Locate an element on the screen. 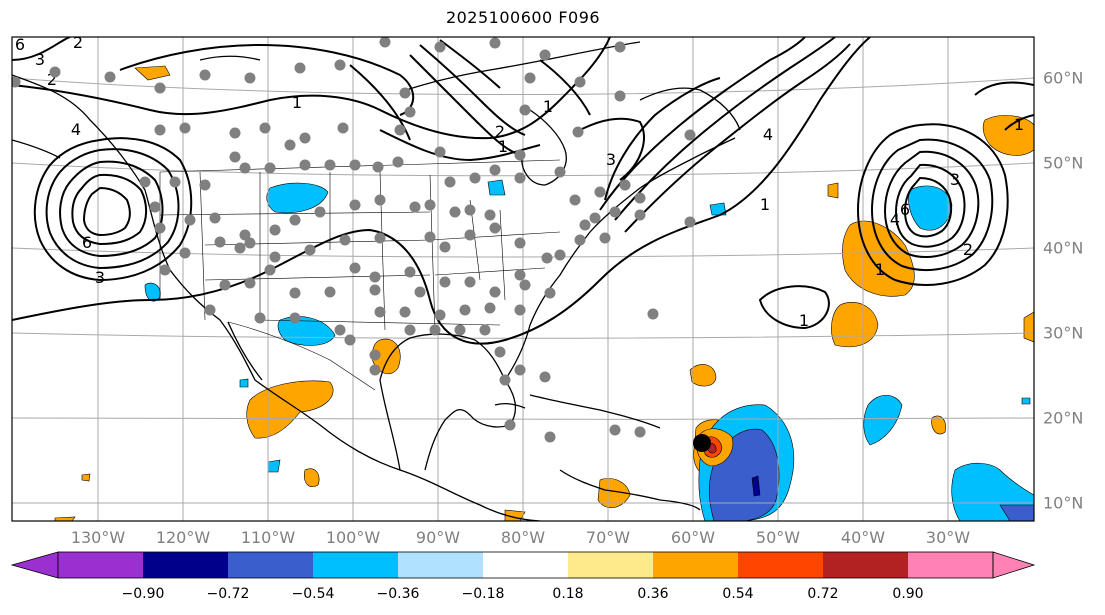  colorbar-tick-label: −0.18 is located at coordinates (483, 594).